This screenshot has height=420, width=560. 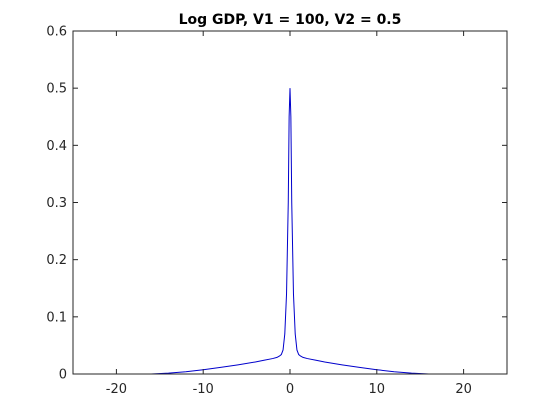 I want to click on y-tick-label: 0, so click(x=63, y=375).